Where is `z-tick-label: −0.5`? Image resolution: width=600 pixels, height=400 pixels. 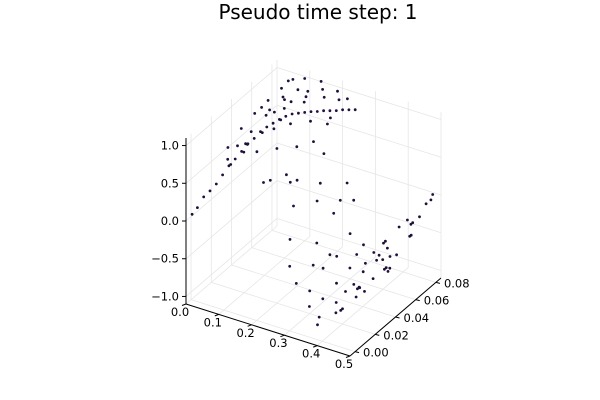
z-tick-label: −0.5 is located at coordinates (165, 259).